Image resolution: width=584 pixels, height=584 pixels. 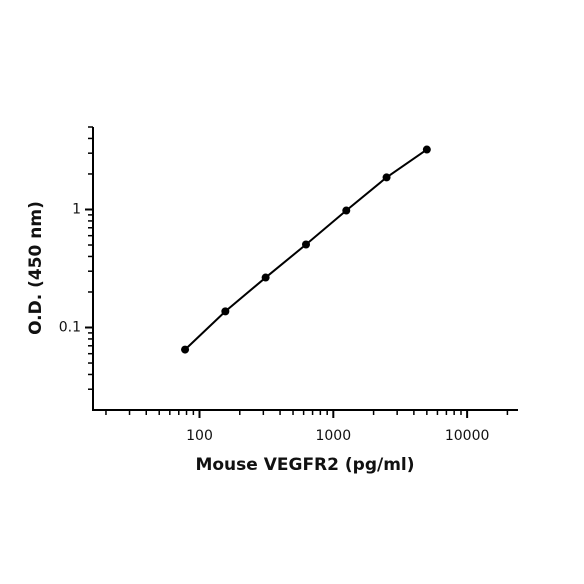 What do you see at coordinates (36, 268) in the screenshot?
I see `y-axis-label: O.D. (450 nm)` at bounding box center [36, 268].